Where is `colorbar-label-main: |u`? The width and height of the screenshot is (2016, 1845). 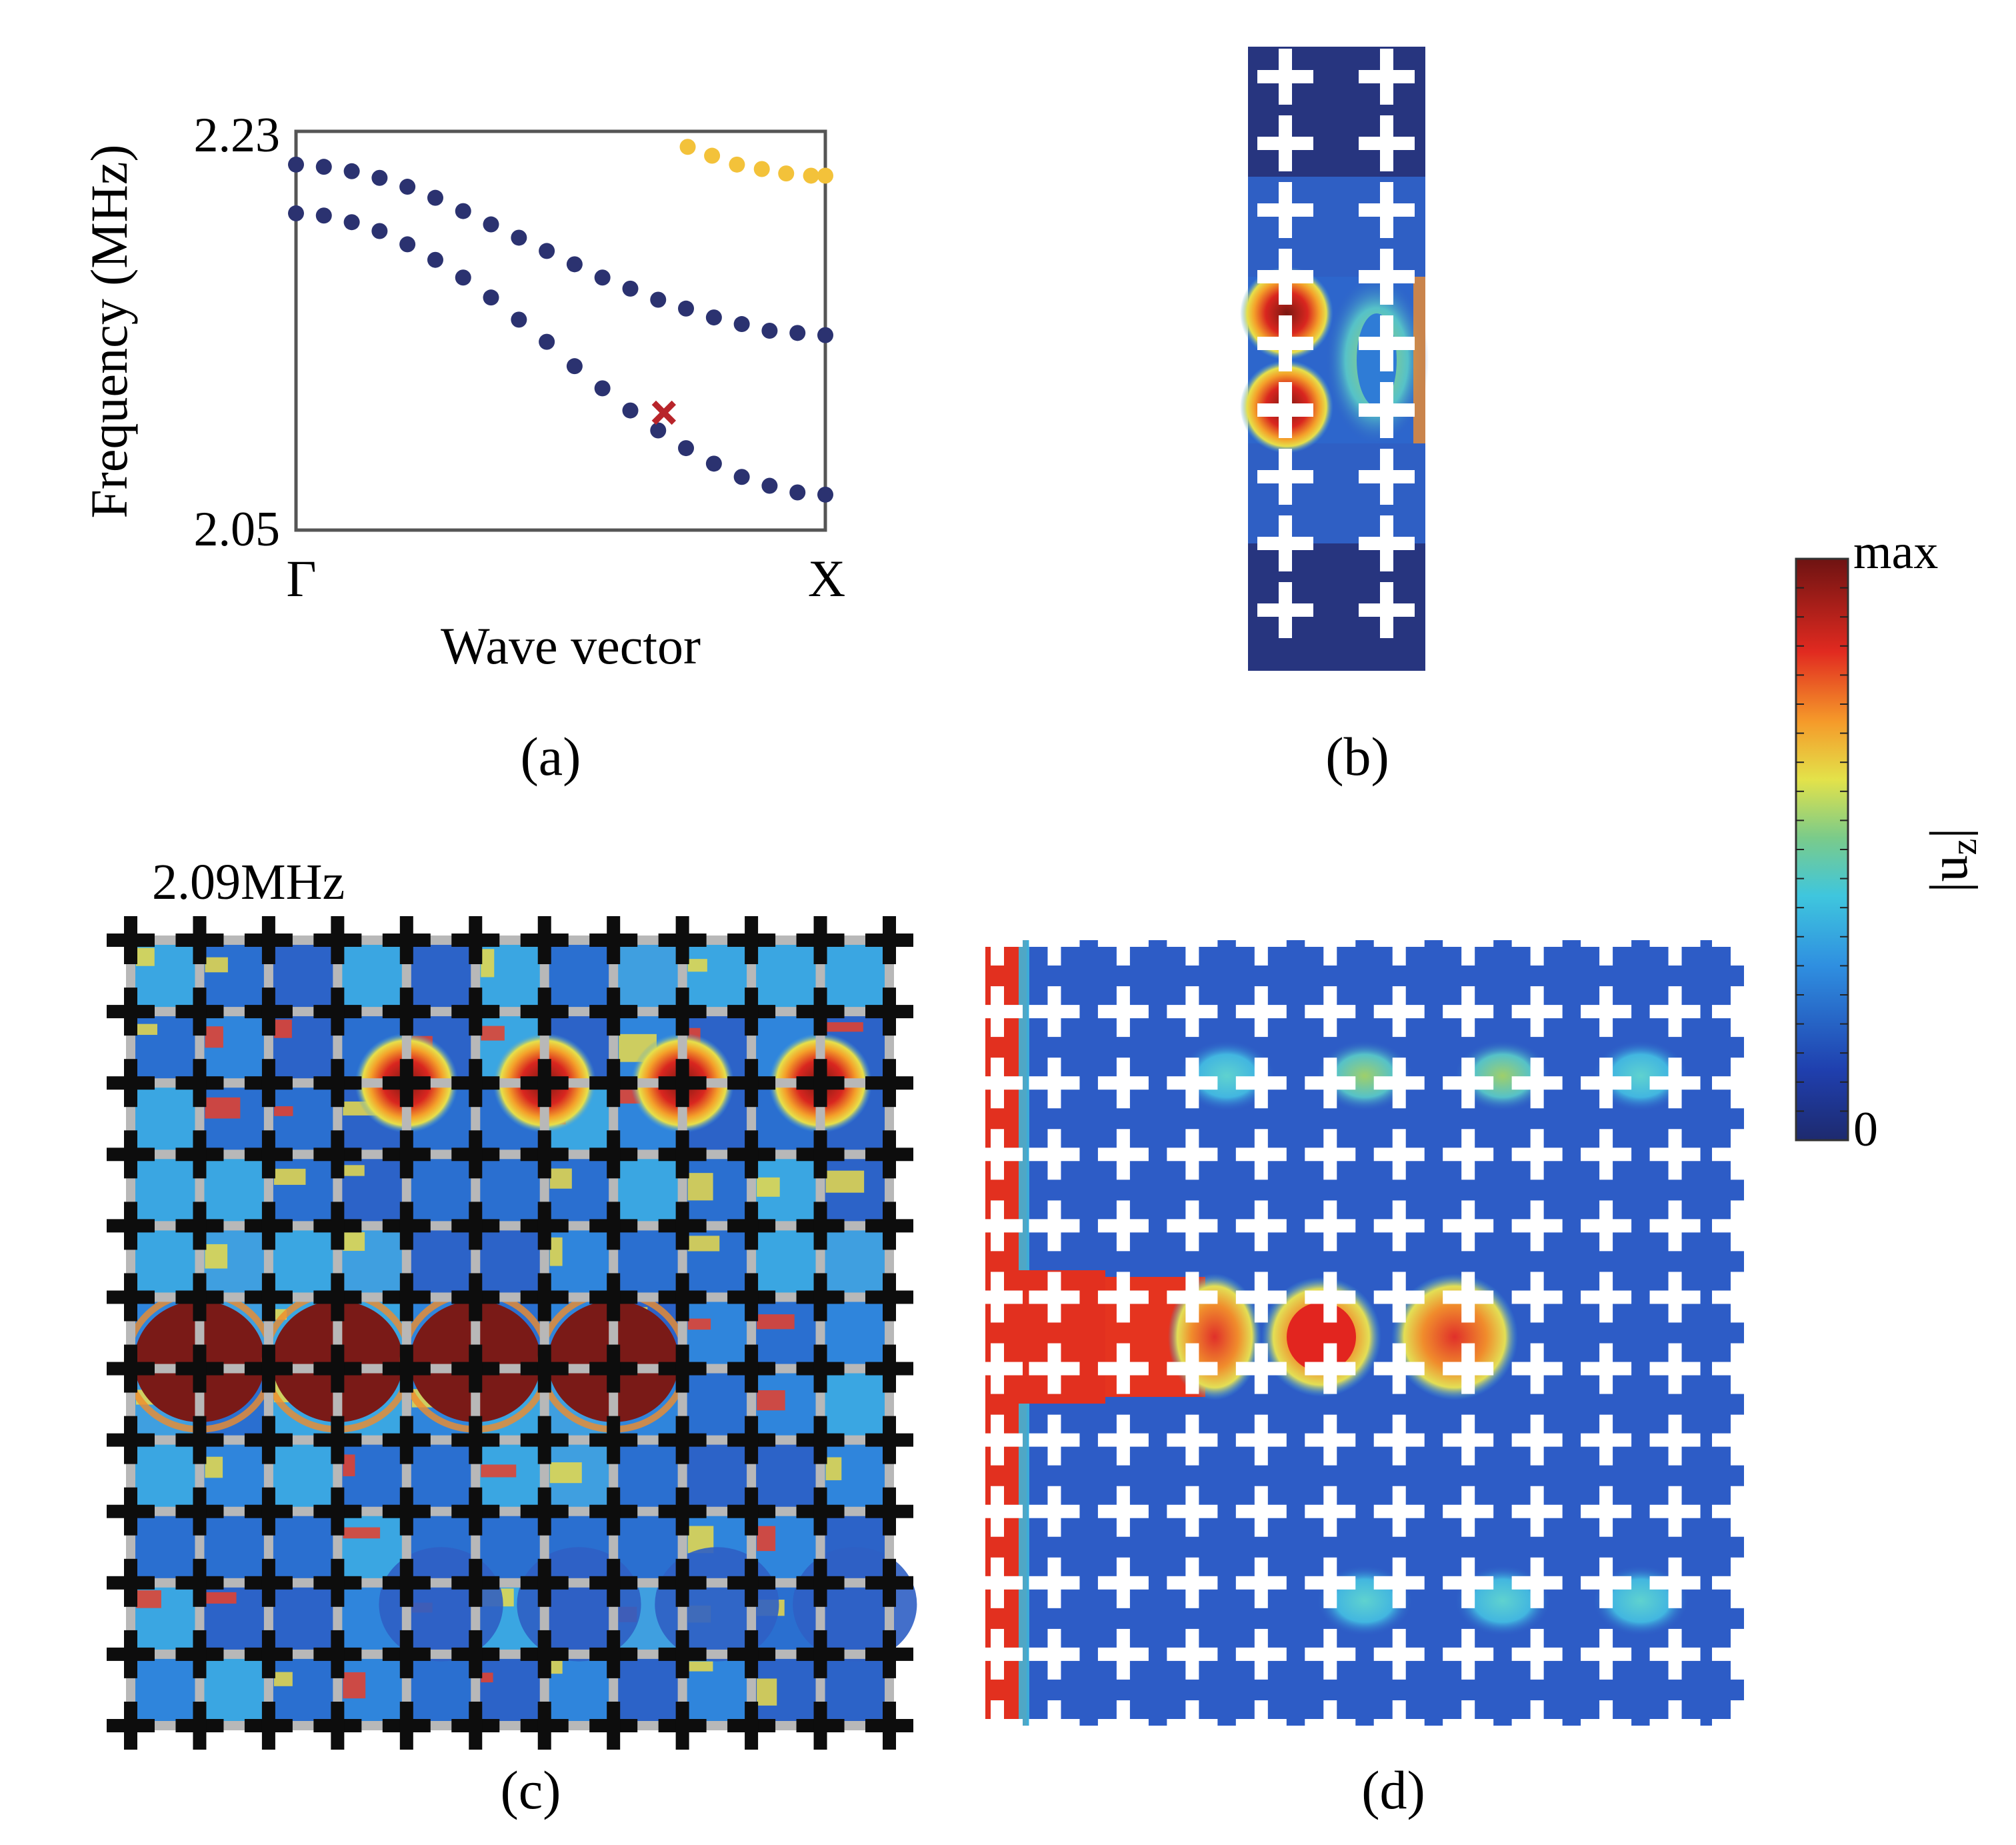 colorbar-label-main: |u is located at coordinates (1949, 873).